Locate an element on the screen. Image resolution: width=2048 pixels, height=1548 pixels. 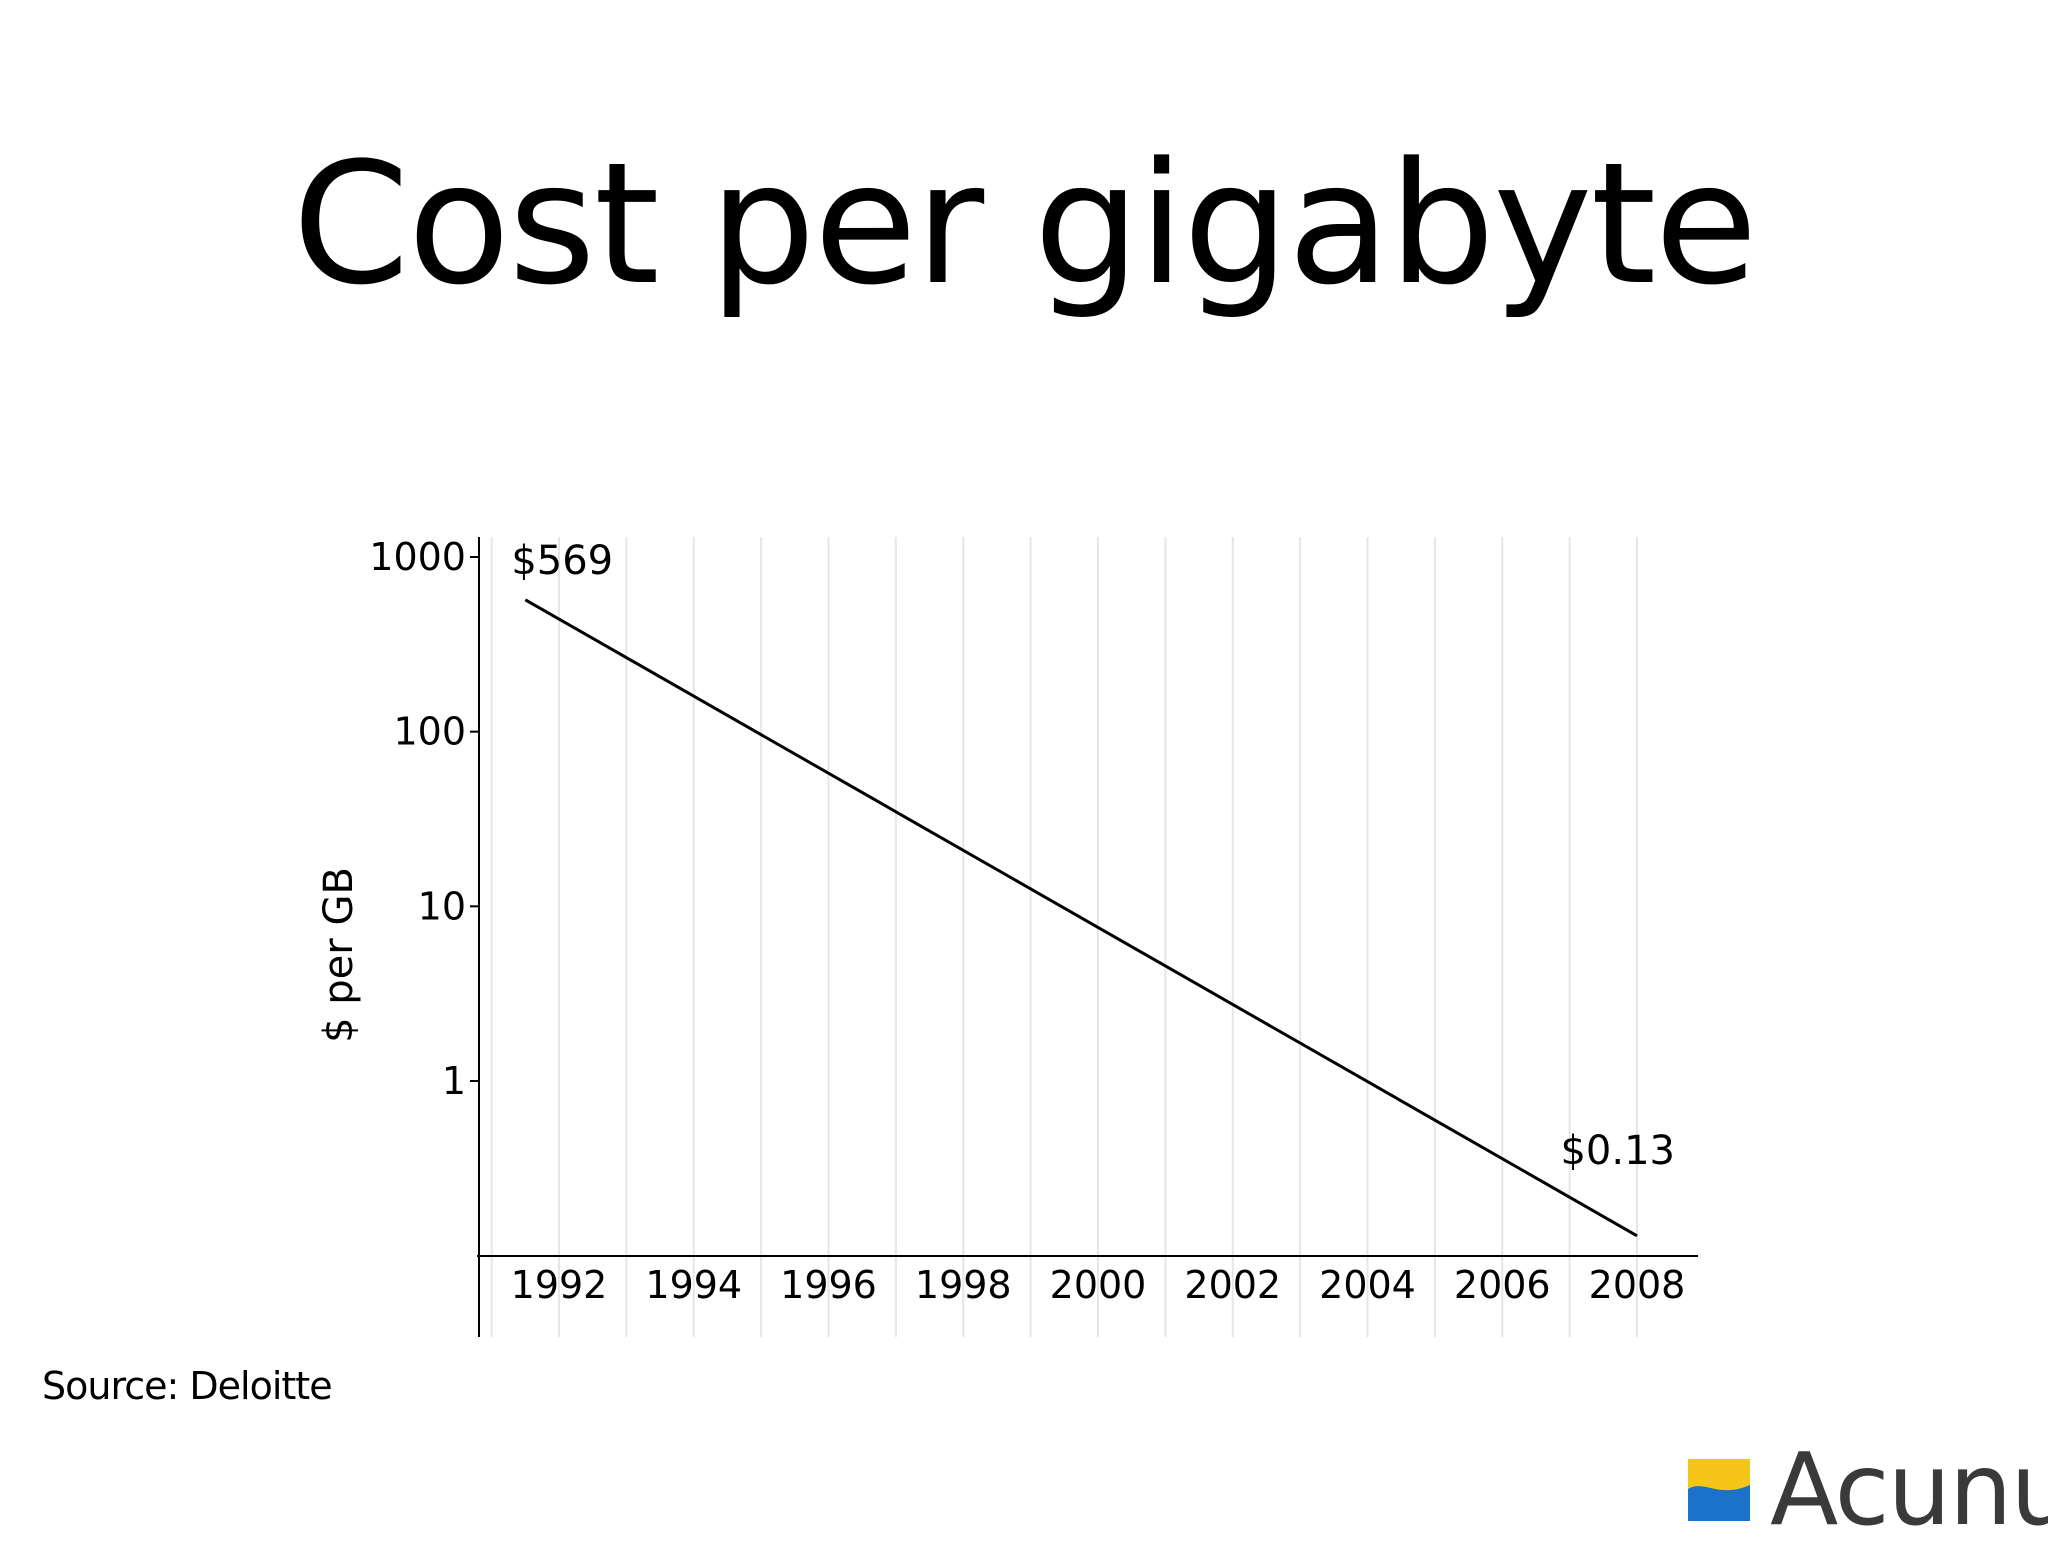
x-tick-label-2002: 2002 is located at coordinates (1232, 1285).